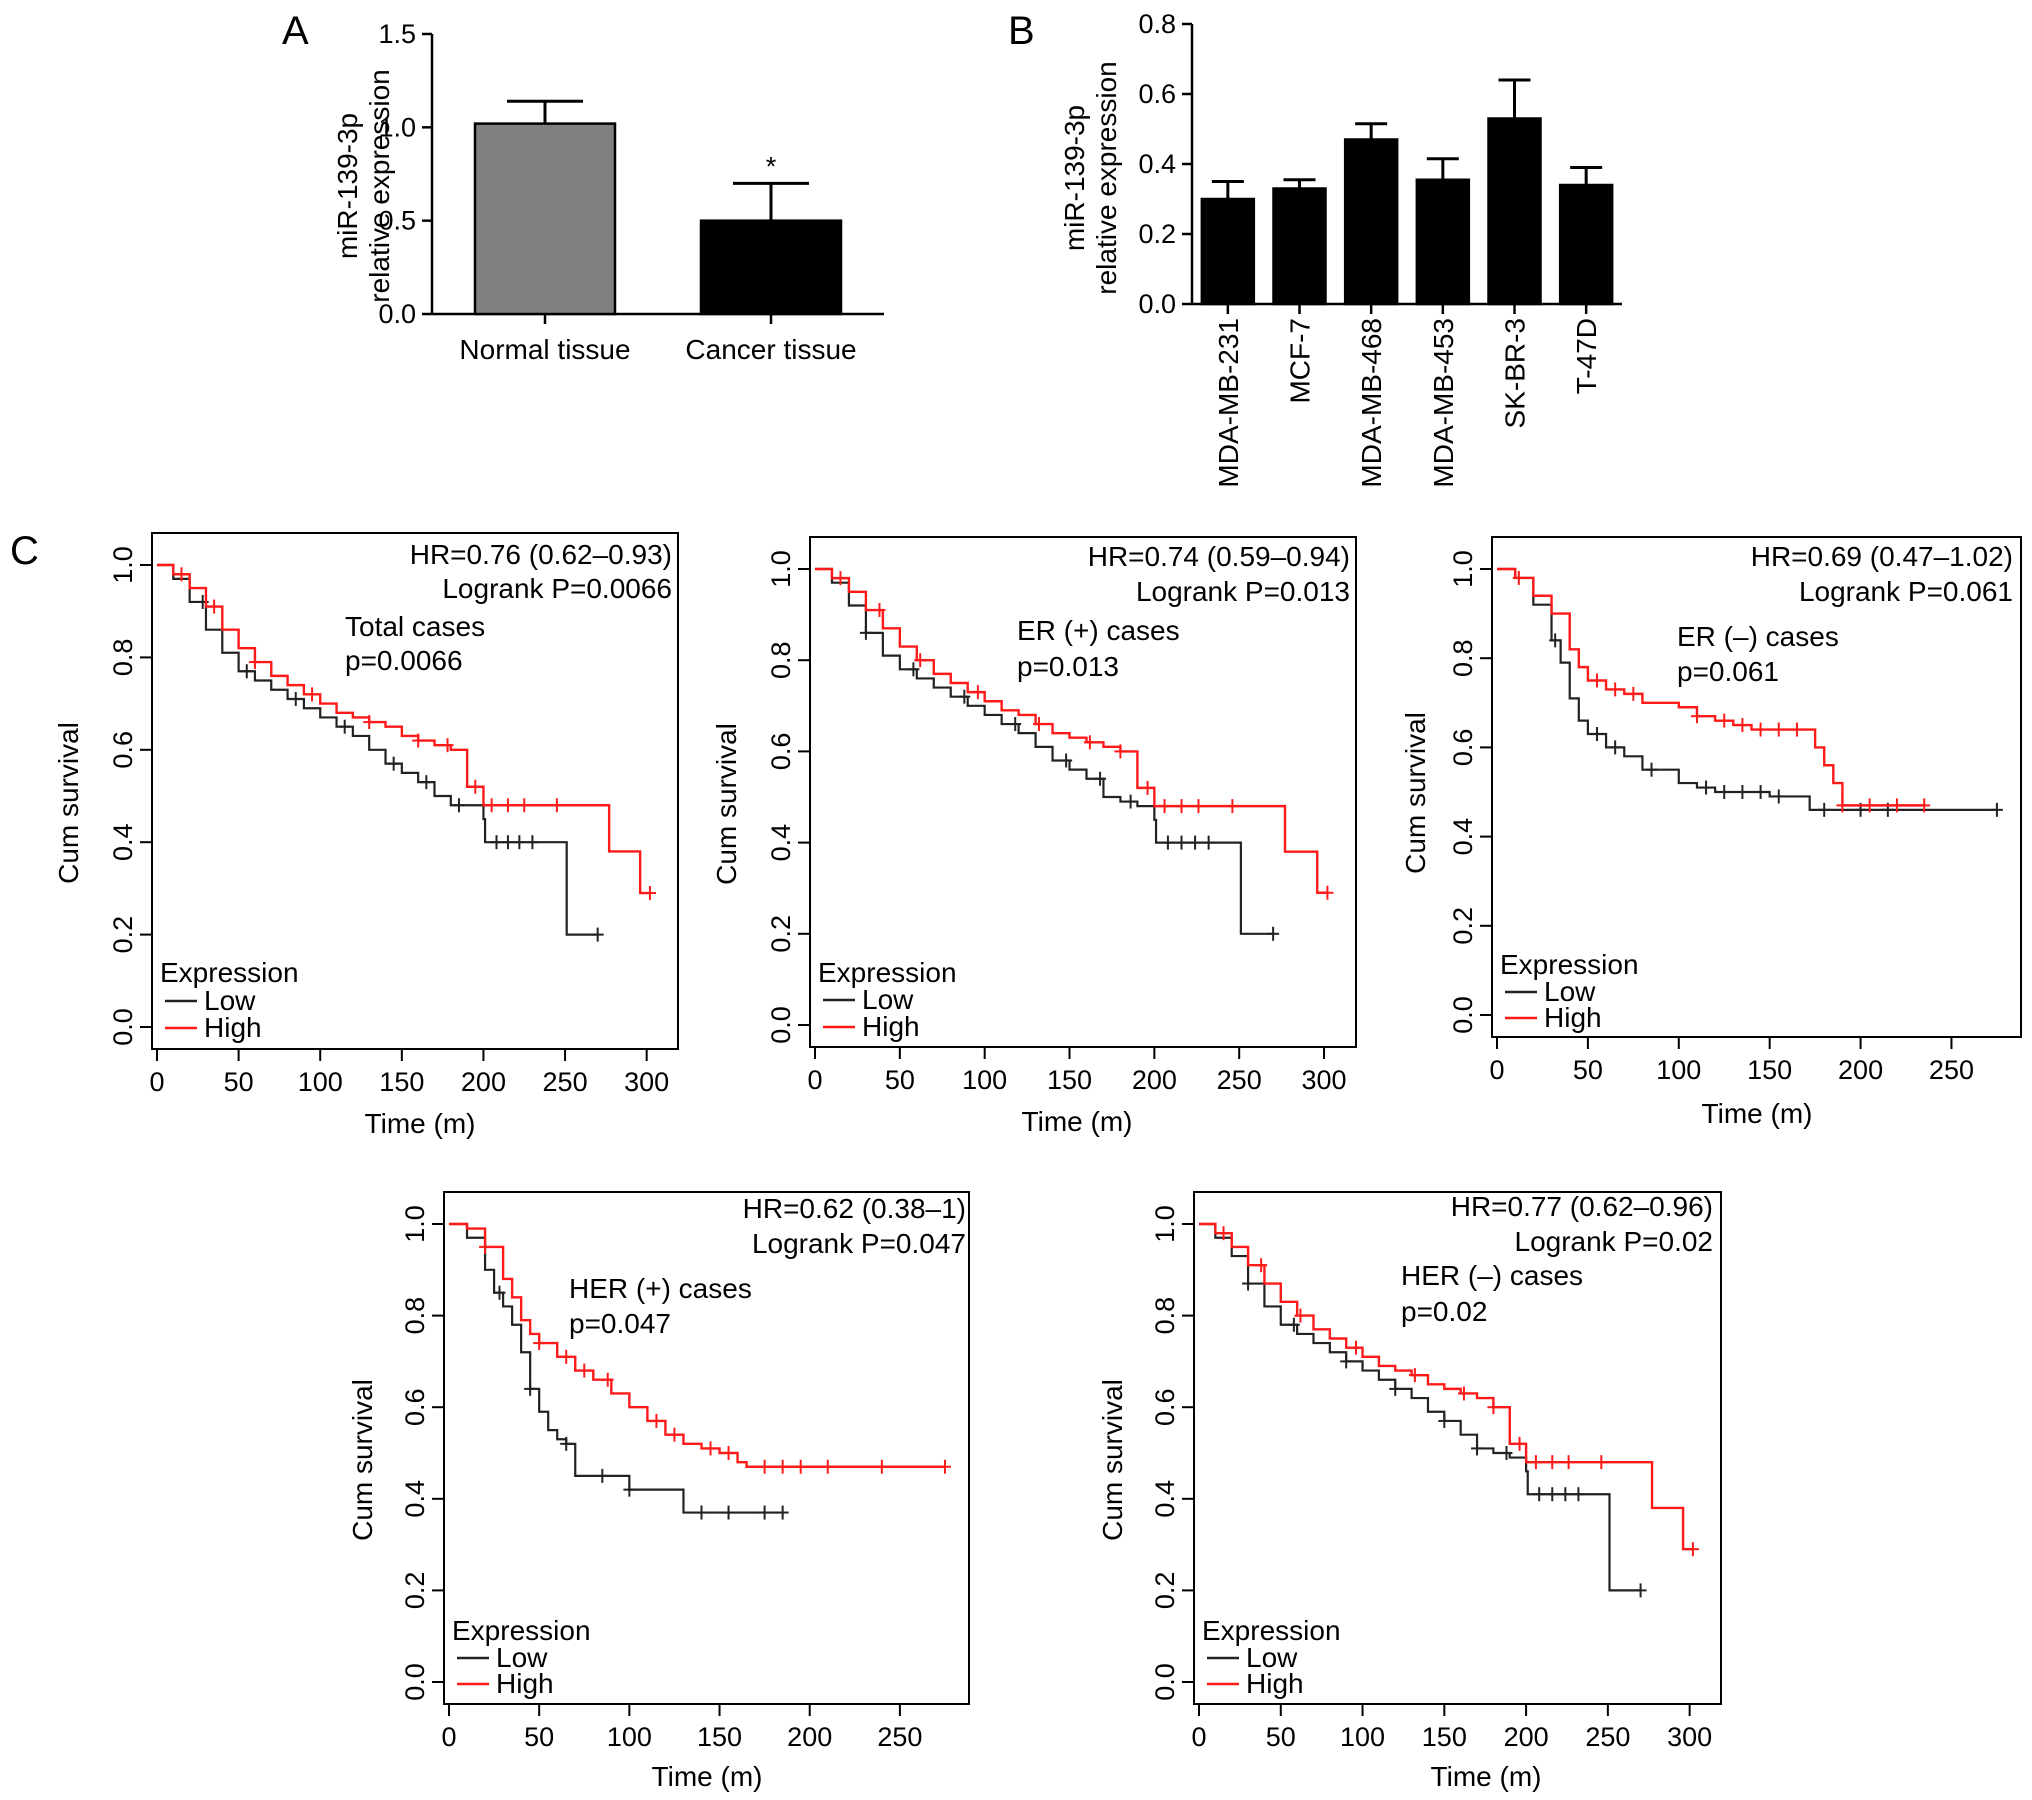  What do you see at coordinates (1165, 1499) in the screenshot?
I see `km-her-neg-ytick-label: 0.4` at bounding box center [1165, 1499].